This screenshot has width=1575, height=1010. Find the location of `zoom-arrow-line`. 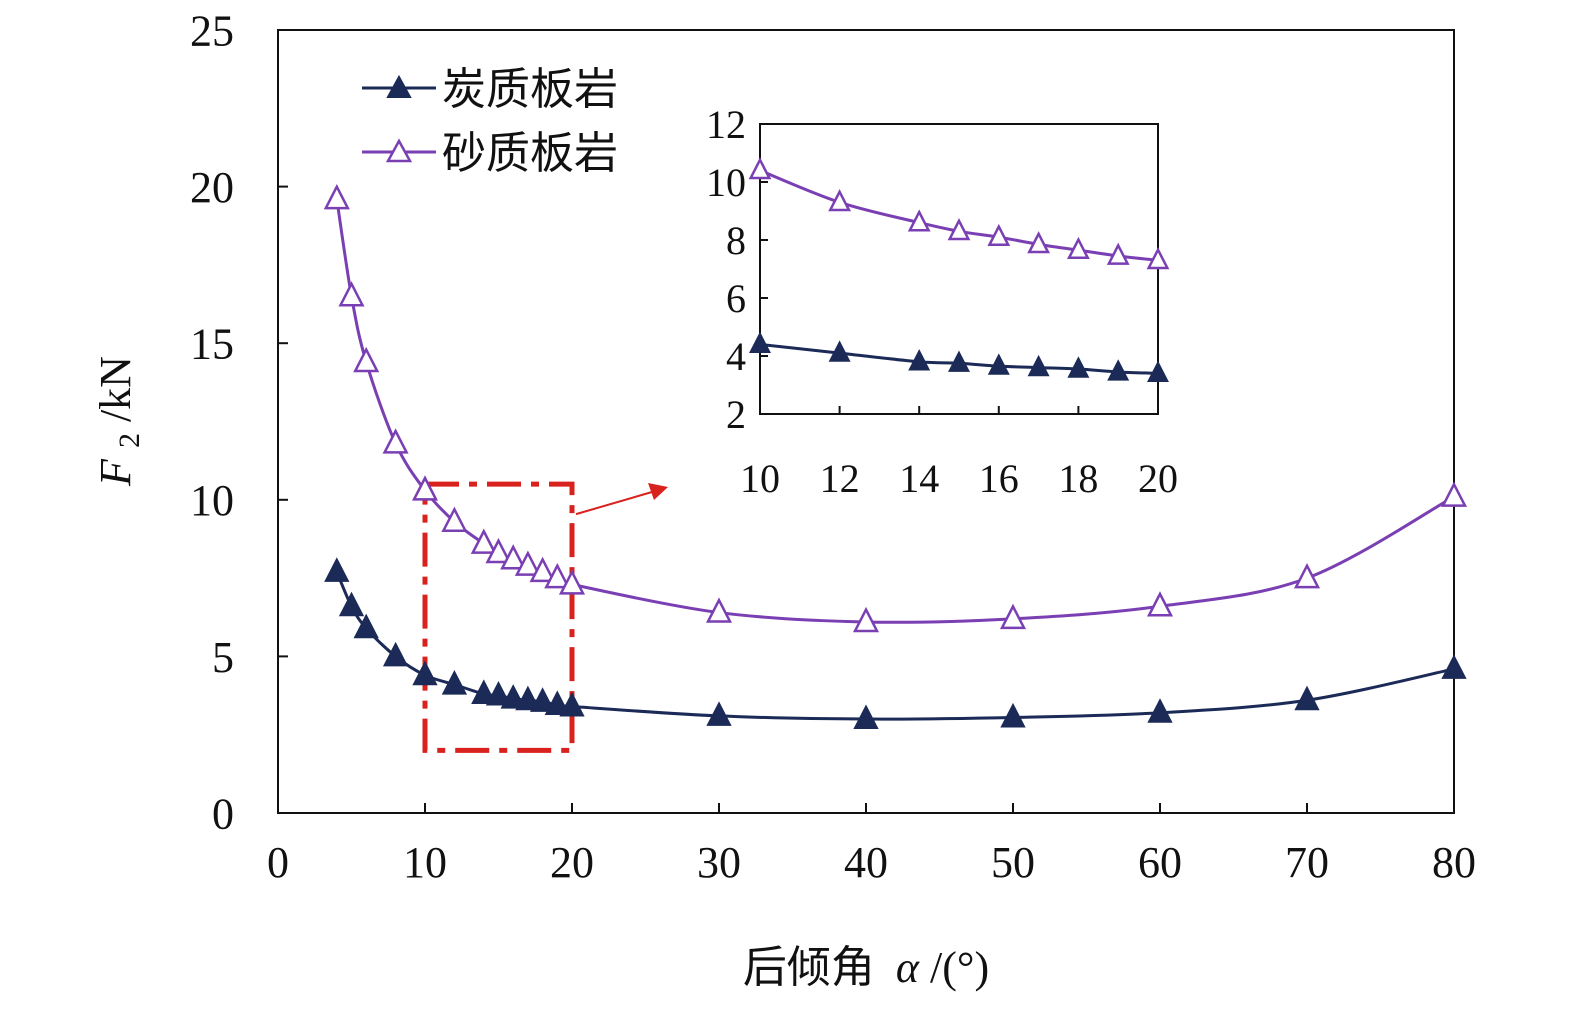

zoom-arrow-line is located at coordinates (614, 503).